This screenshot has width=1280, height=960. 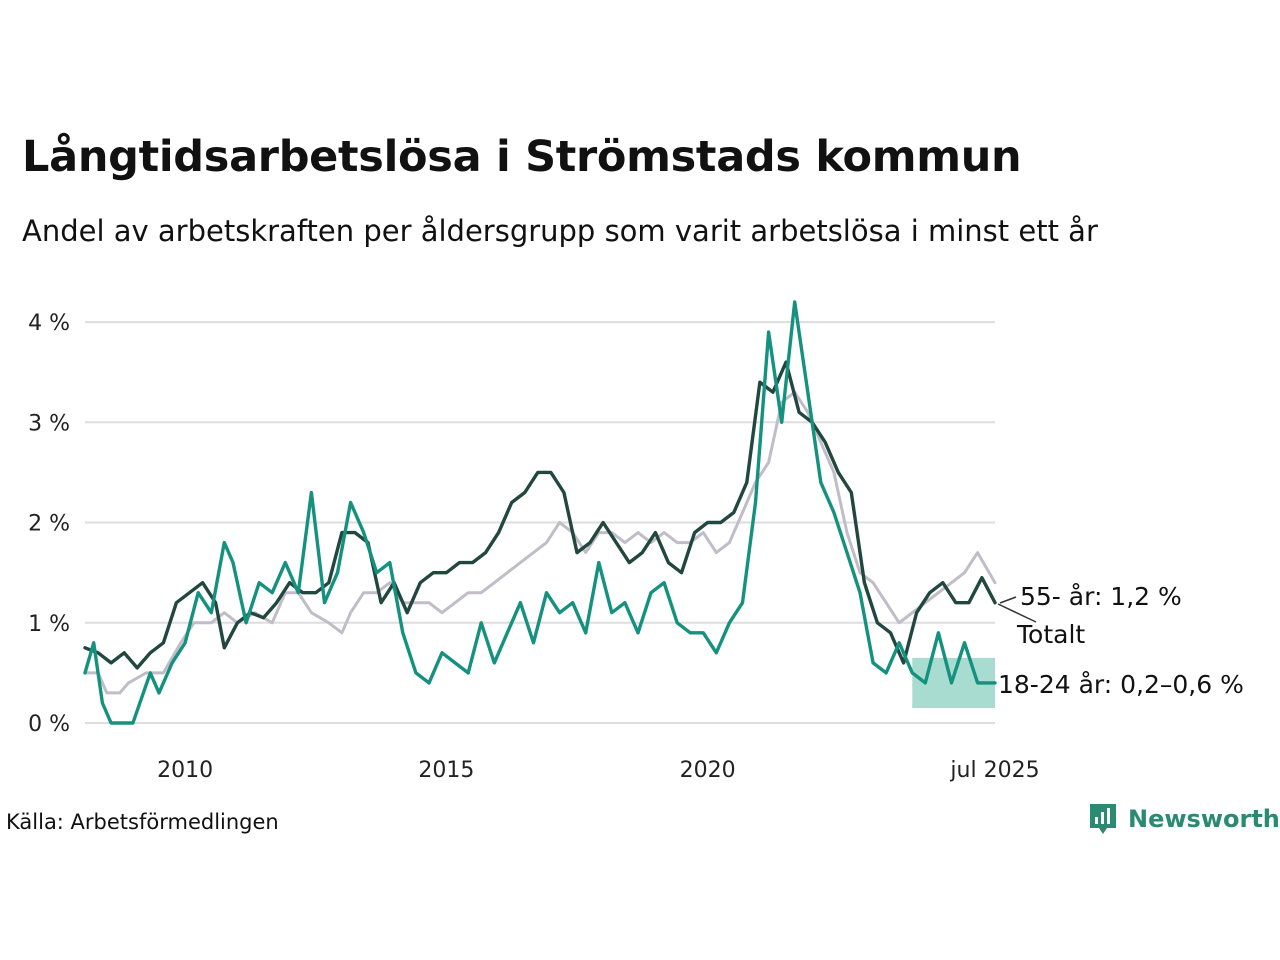 I want to click on x-tick-label: 2015, so click(x=446, y=770).